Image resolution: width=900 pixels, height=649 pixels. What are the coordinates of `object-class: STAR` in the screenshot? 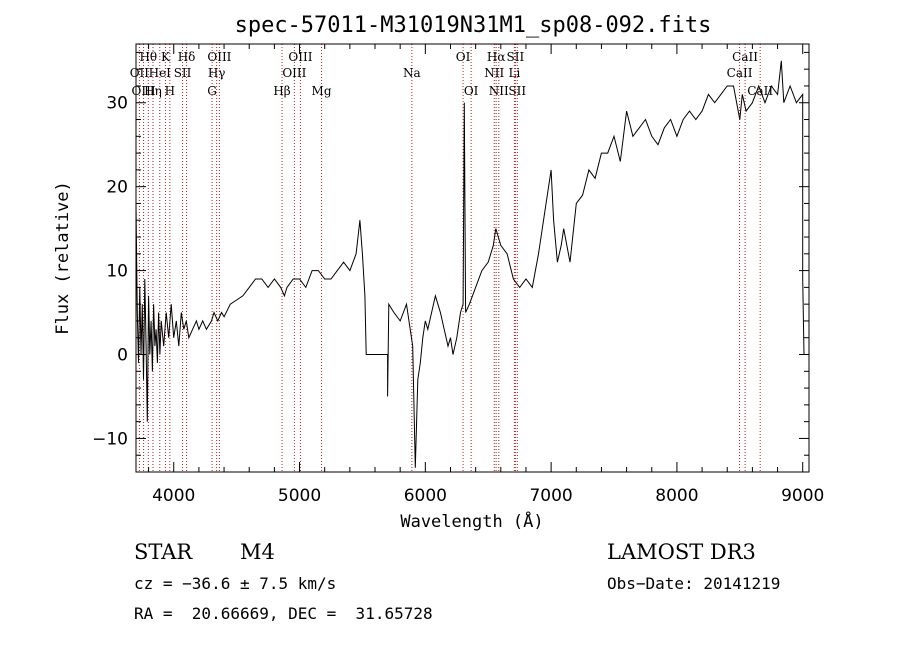 It's located at (163, 552).